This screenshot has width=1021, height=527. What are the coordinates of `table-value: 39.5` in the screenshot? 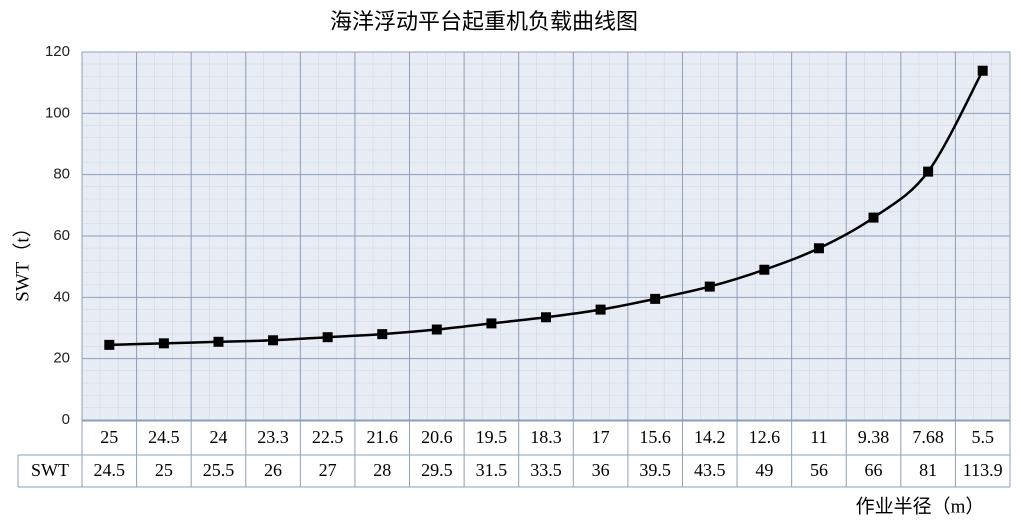 It's located at (655, 470).